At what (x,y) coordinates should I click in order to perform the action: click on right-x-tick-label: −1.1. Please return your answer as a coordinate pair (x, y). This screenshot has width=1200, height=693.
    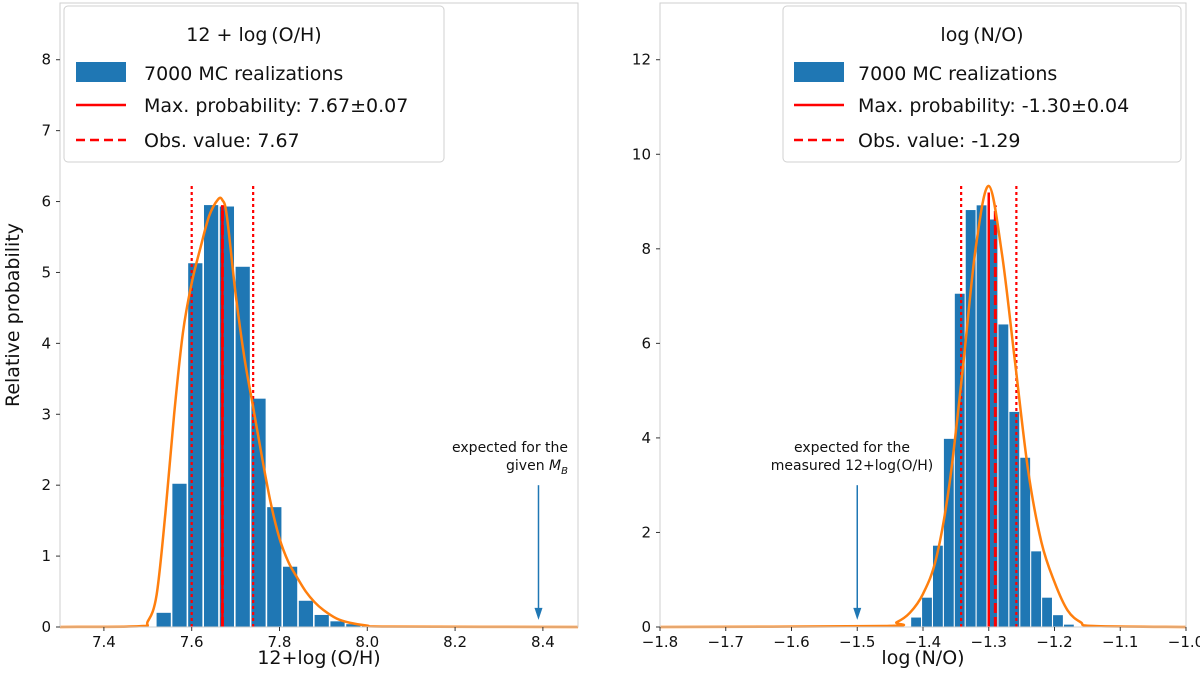
    Looking at the image, I should click on (1120, 642).